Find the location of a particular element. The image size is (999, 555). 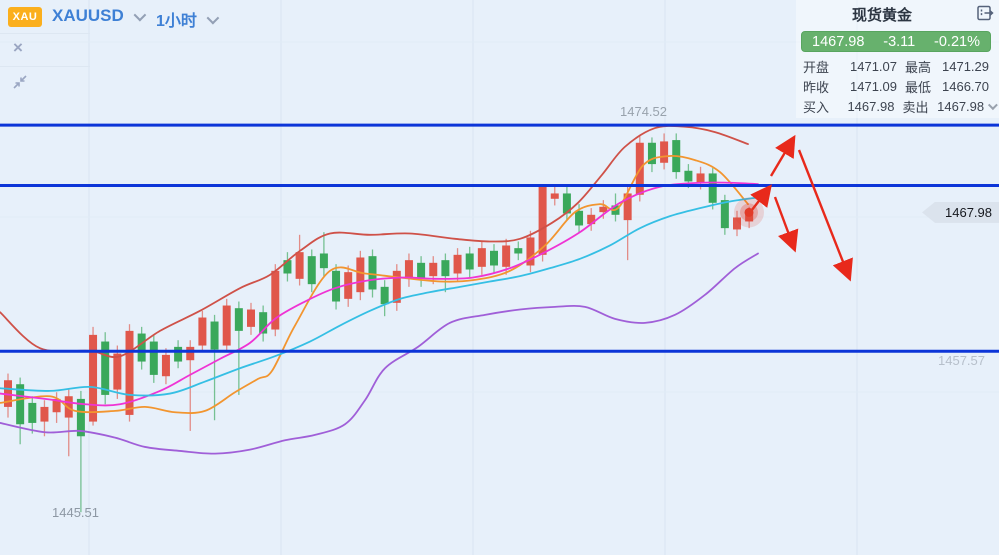

timeframe-dropdown: 1小时 is located at coordinates (188, 19).